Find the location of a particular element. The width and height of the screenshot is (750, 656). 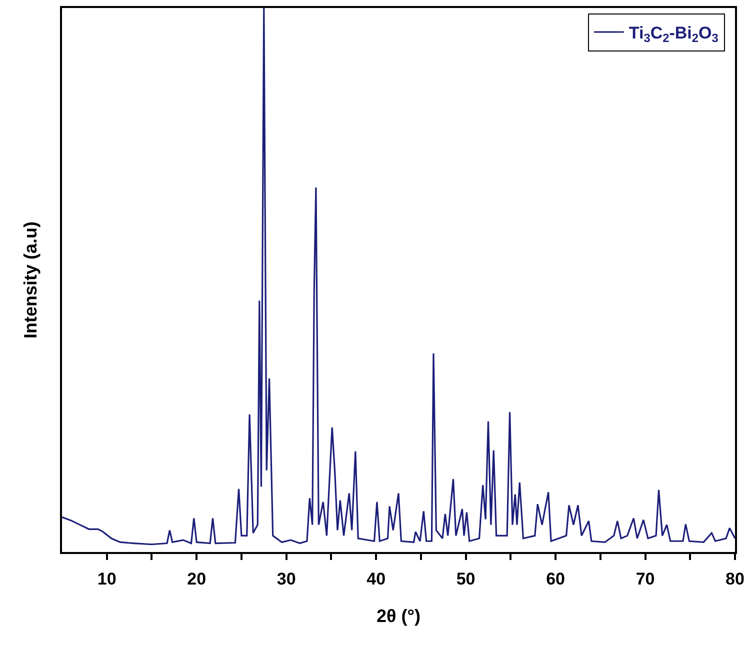

x-tick-label: 20 is located at coordinates (196, 578).